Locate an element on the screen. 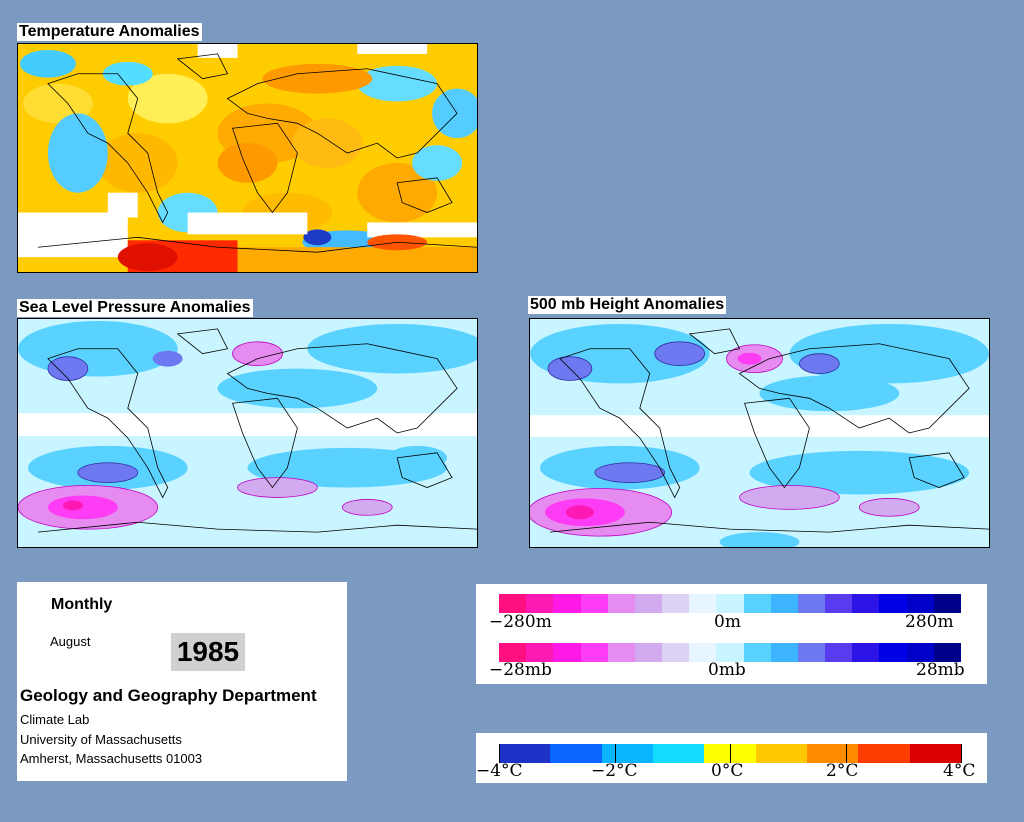 This screenshot has width=1024, height=822. temperature-colorbar is located at coordinates (730, 753).